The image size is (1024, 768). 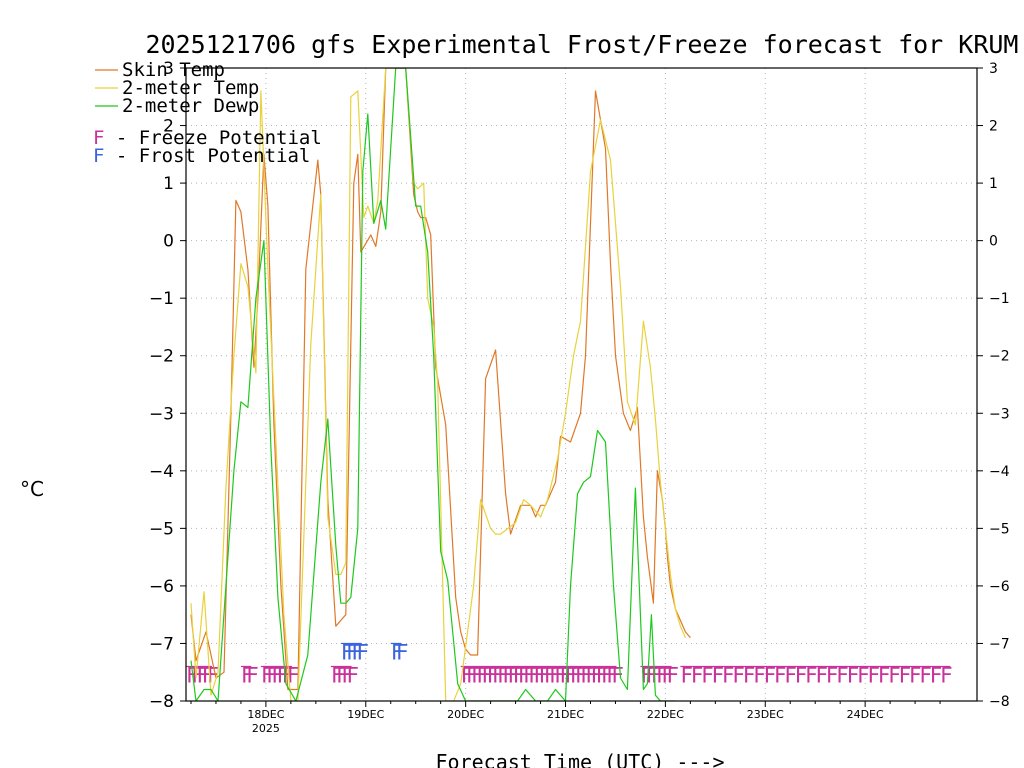 What do you see at coordinates (999, 472) in the screenshot?
I see `y-tick-label-right: −4` at bounding box center [999, 472].